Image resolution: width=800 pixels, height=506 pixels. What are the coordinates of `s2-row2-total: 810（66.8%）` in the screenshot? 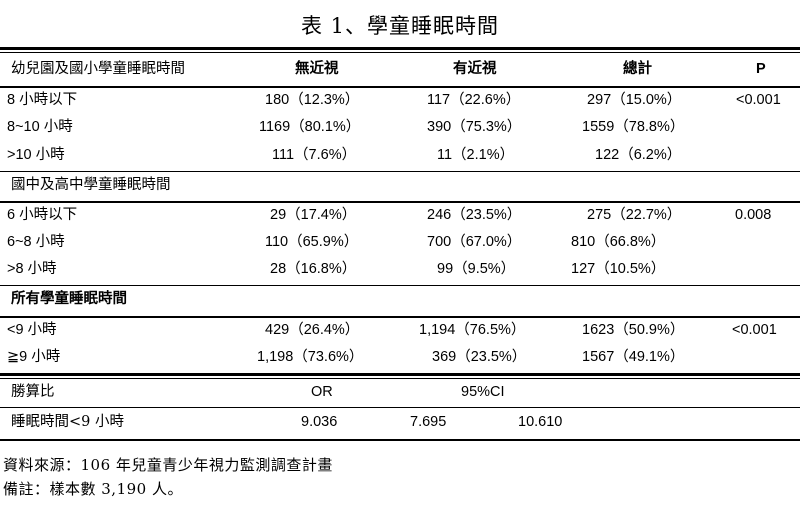 It's located at (618, 242).